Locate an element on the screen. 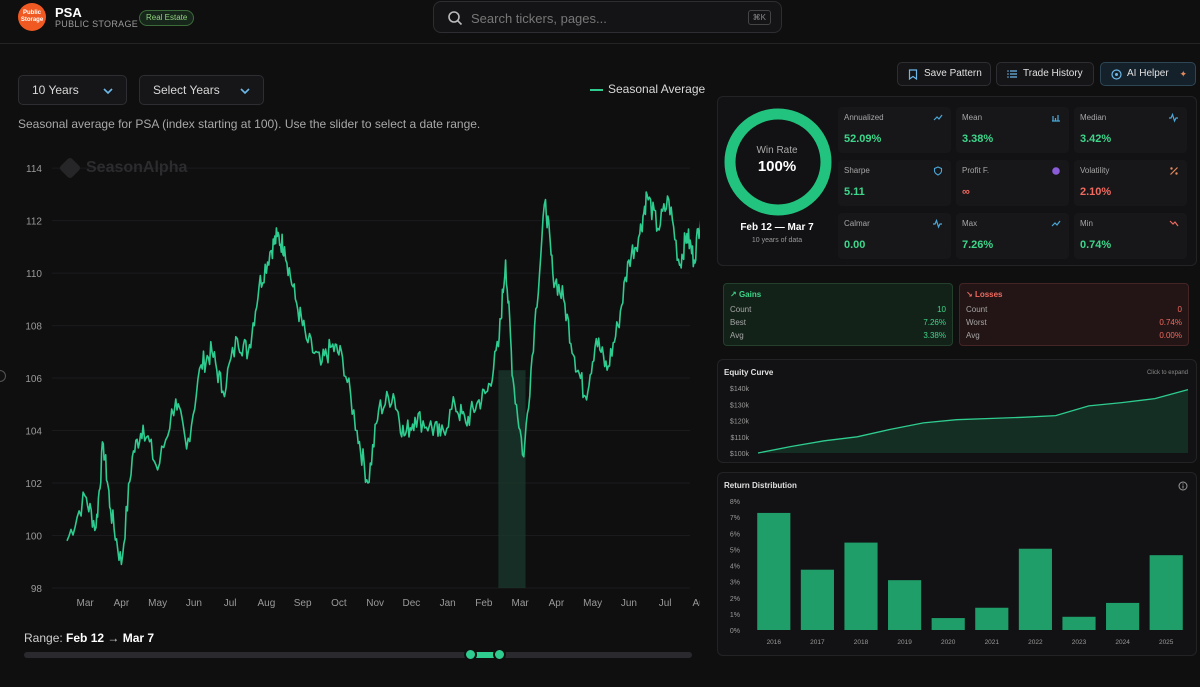 The width and height of the screenshot is (1200, 687). period-select: 10 Years is located at coordinates (72, 90).